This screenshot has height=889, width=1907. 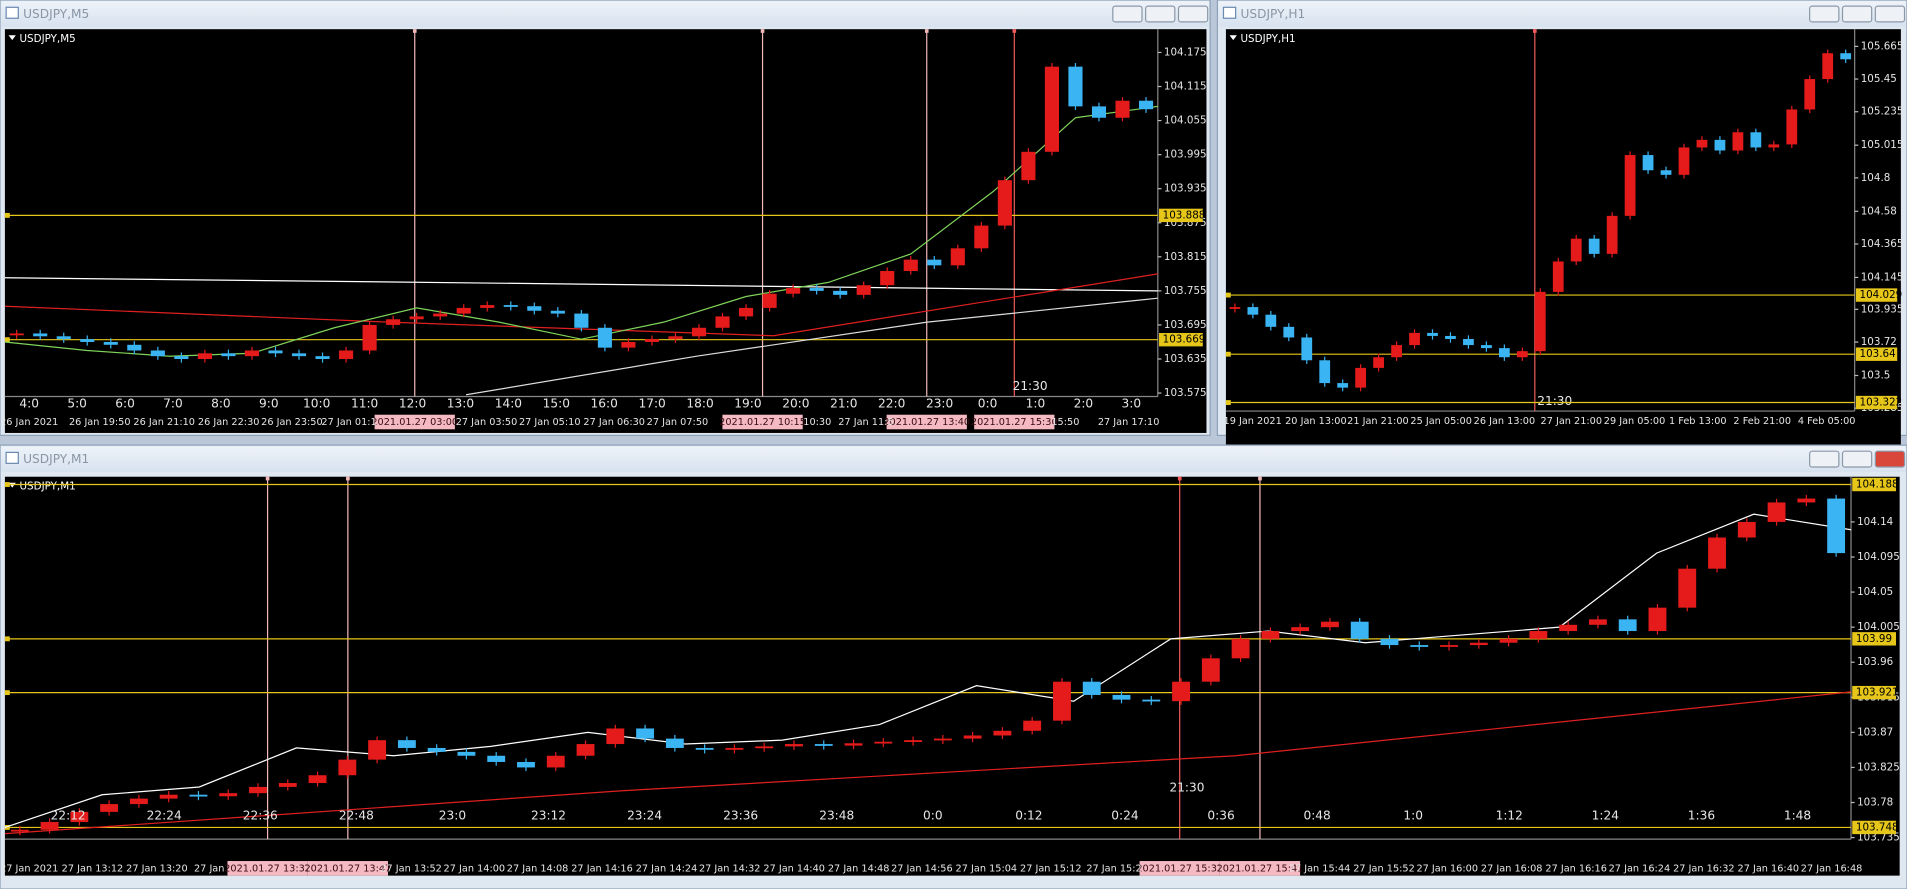 What do you see at coordinates (292, 422) in the screenshot?
I see `date-label: 26 Jan 23:50` at bounding box center [292, 422].